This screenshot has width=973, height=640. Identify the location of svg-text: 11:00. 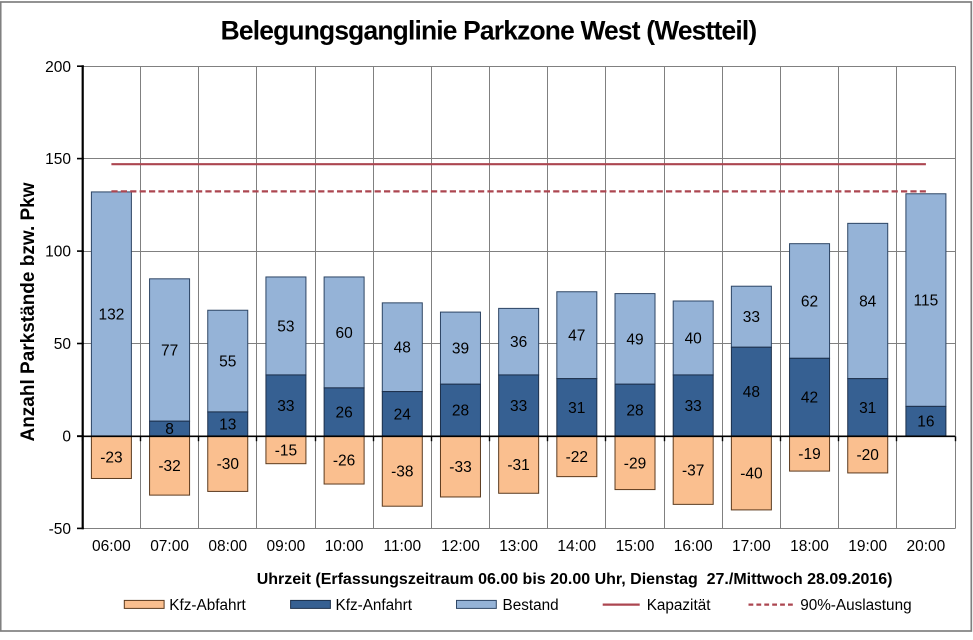
(402, 546).